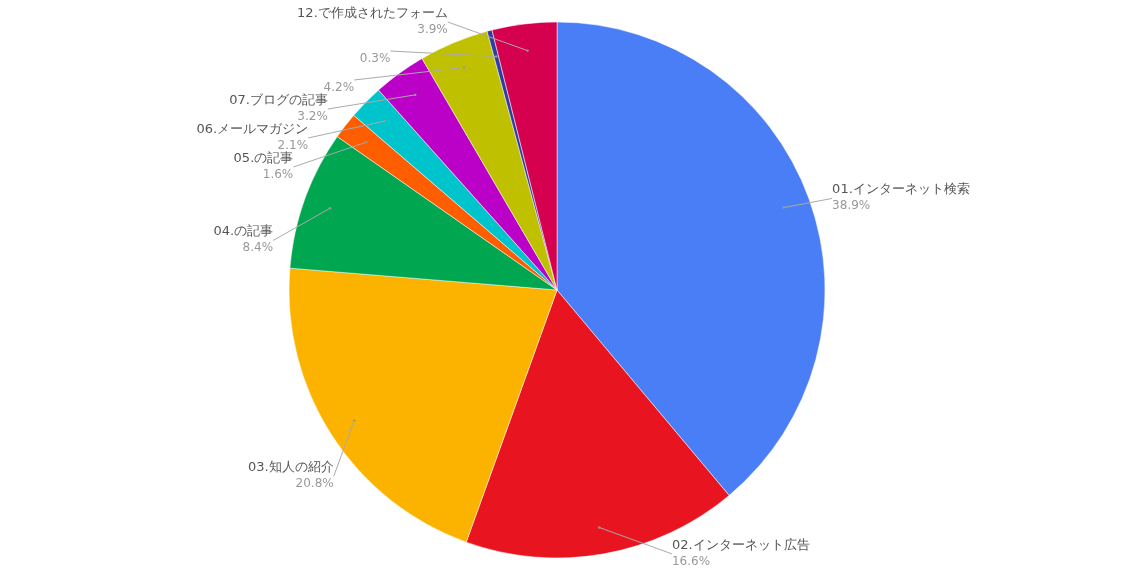 The height and width of the screenshot is (580, 1121). Describe the element at coordinates (263, 157) in the screenshot. I see `slice-label: 05.の記事` at that location.